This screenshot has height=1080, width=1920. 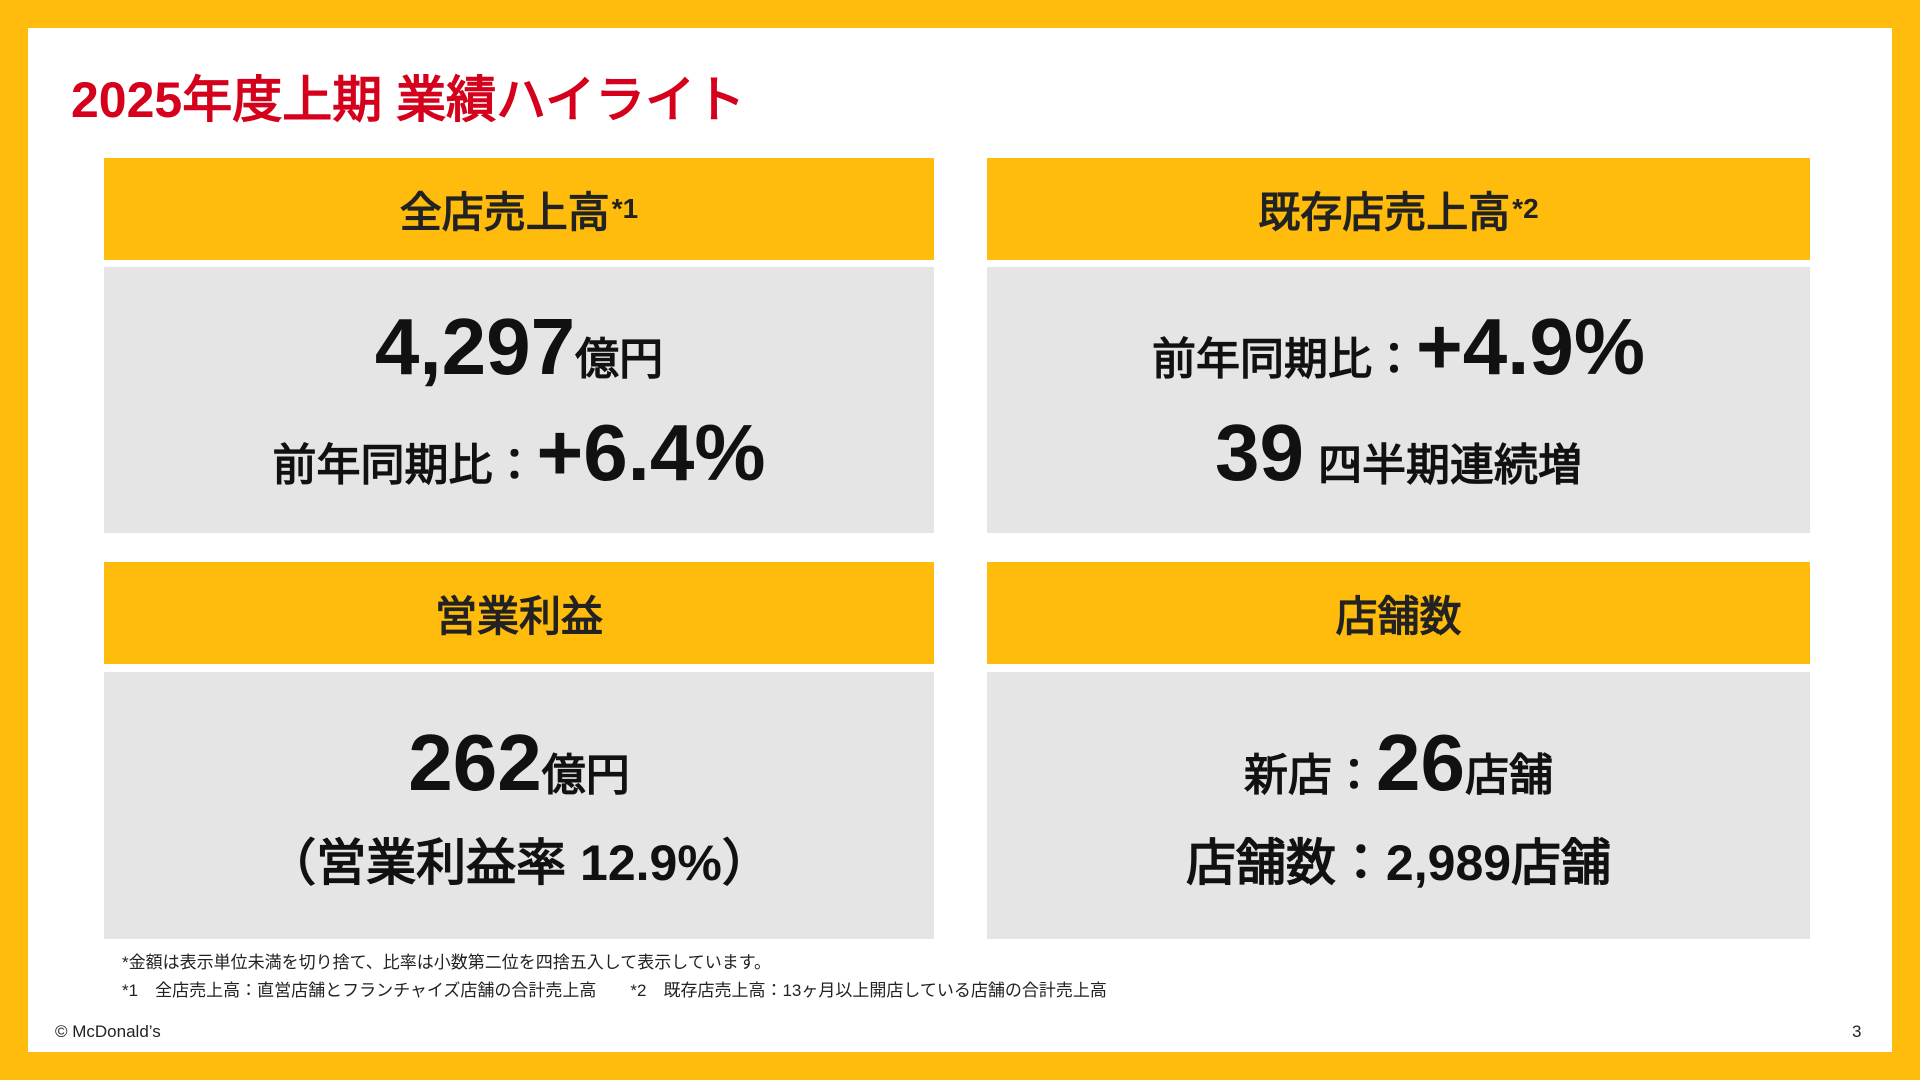 What do you see at coordinates (108, 1031) in the screenshot?
I see `copyright: © McDonald’s` at bounding box center [108, 1031].